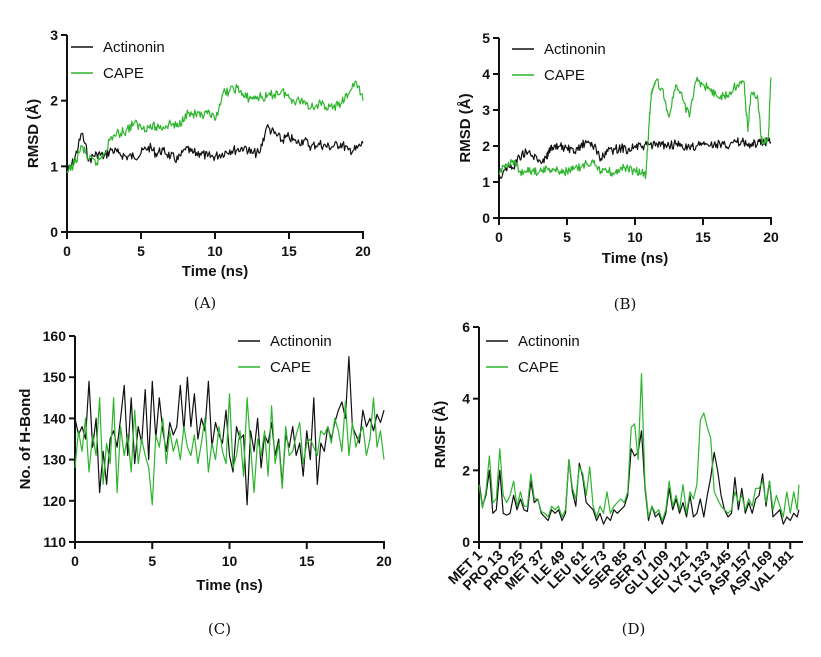 The height and width of the screenshot is (657, 821). I want to click on y-tick-label: 120, so click(55, 501).